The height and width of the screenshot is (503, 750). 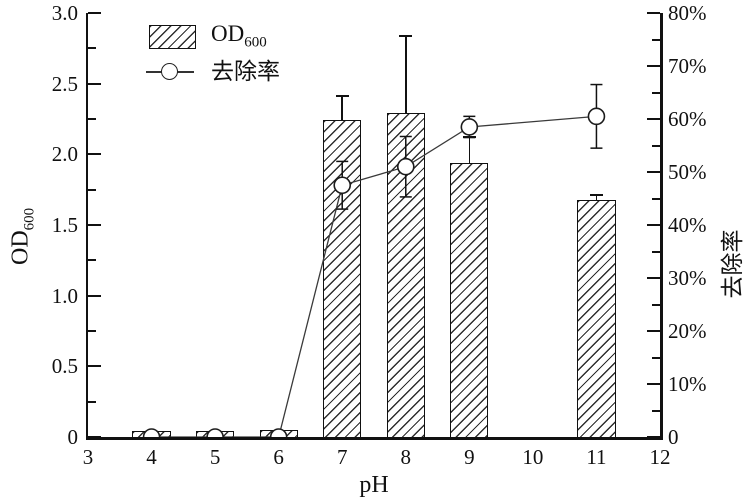 I want to click on y-right-axis-title: 去除率, so click(x=730, y=264).